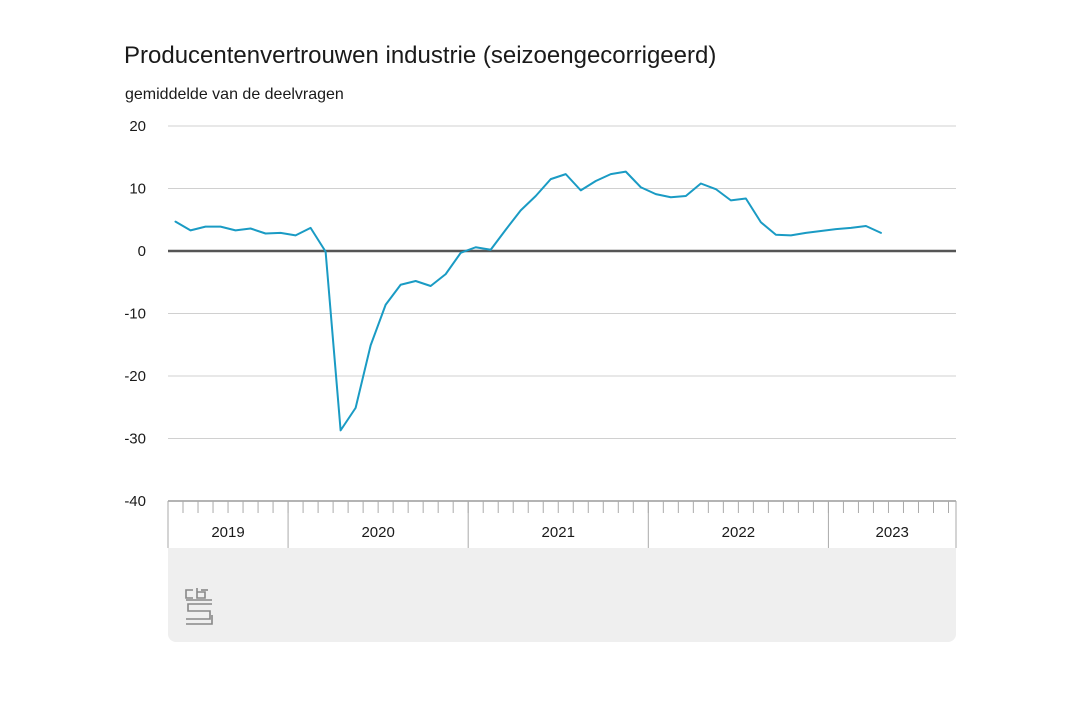 This screenshot has width=1080, height=708. I want to click on y-tick-label: 10, so click(137, 189).